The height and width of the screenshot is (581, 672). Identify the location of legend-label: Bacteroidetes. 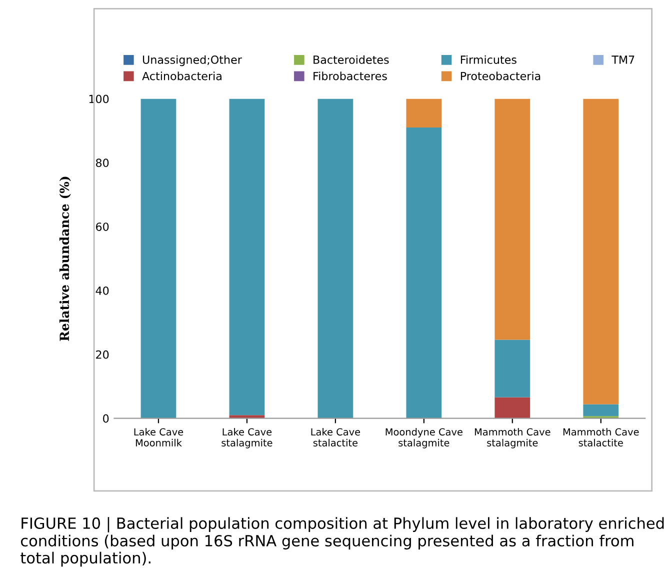
(351, 59).